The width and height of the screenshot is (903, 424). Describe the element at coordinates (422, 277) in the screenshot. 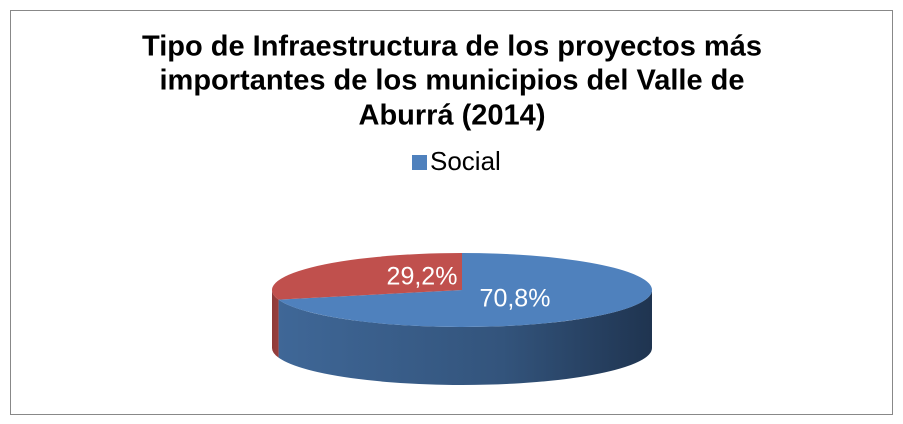

I see `data-label: 29,2%` at that location.